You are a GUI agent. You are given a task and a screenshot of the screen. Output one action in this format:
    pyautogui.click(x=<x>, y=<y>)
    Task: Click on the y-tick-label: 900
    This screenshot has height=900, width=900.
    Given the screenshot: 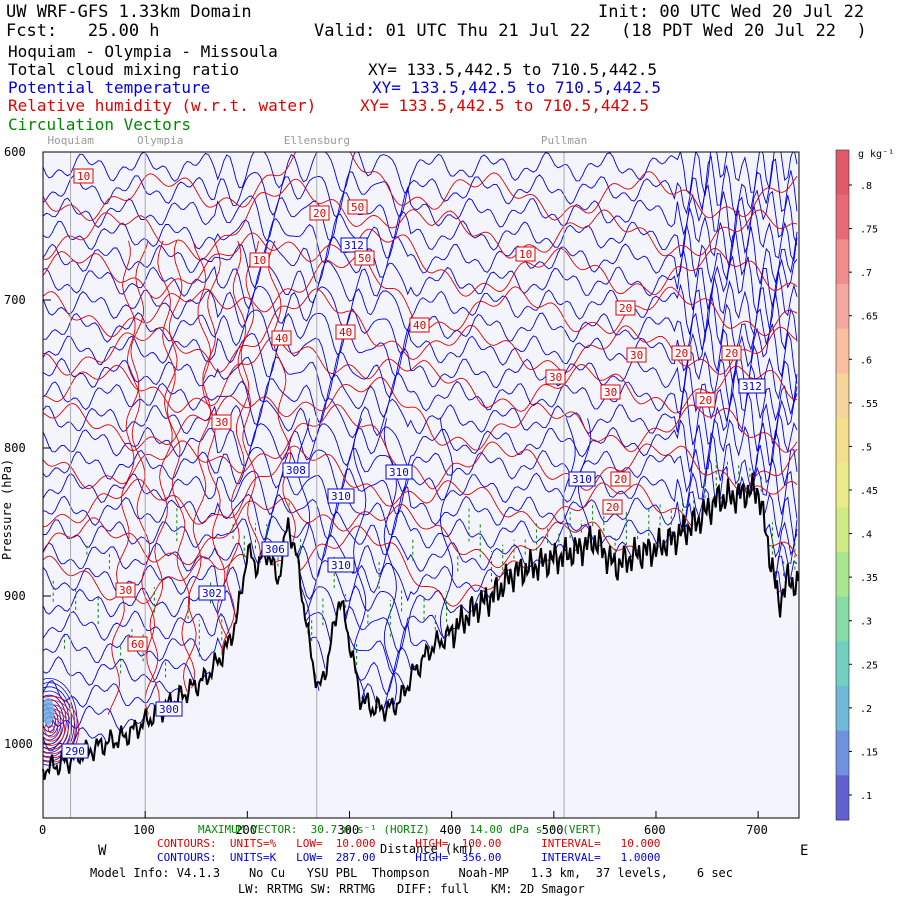 What is the action you would take?
    pyautogui.click(x=15, y=596)
    